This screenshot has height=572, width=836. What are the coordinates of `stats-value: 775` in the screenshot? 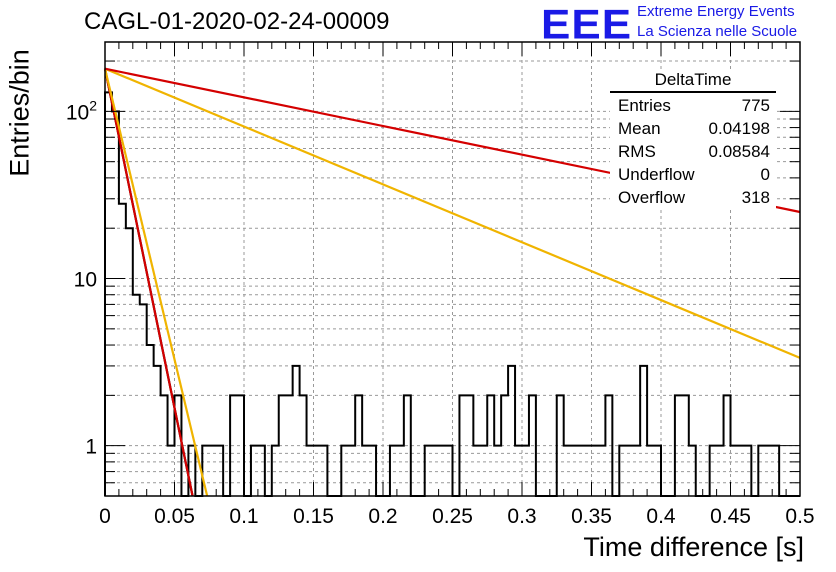 It's located at (755, 105).